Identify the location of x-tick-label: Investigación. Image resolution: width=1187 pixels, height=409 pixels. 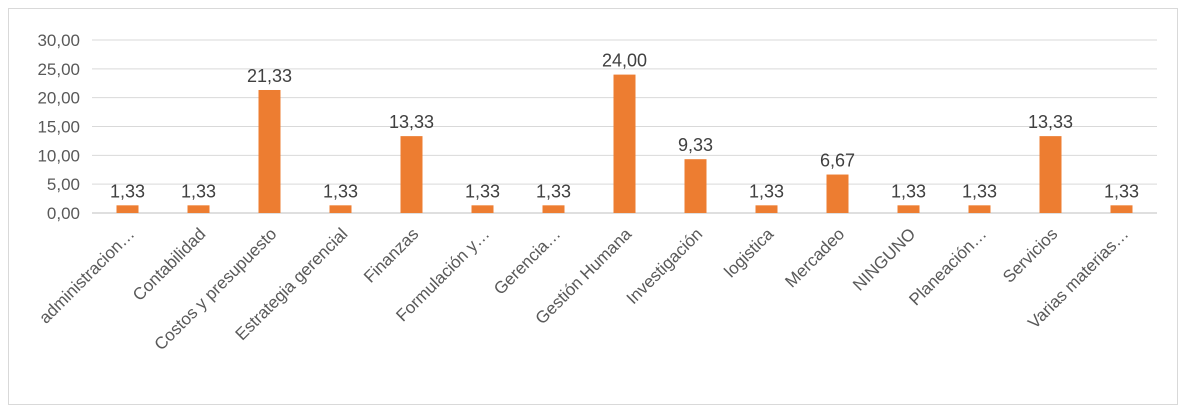
(665, 266).